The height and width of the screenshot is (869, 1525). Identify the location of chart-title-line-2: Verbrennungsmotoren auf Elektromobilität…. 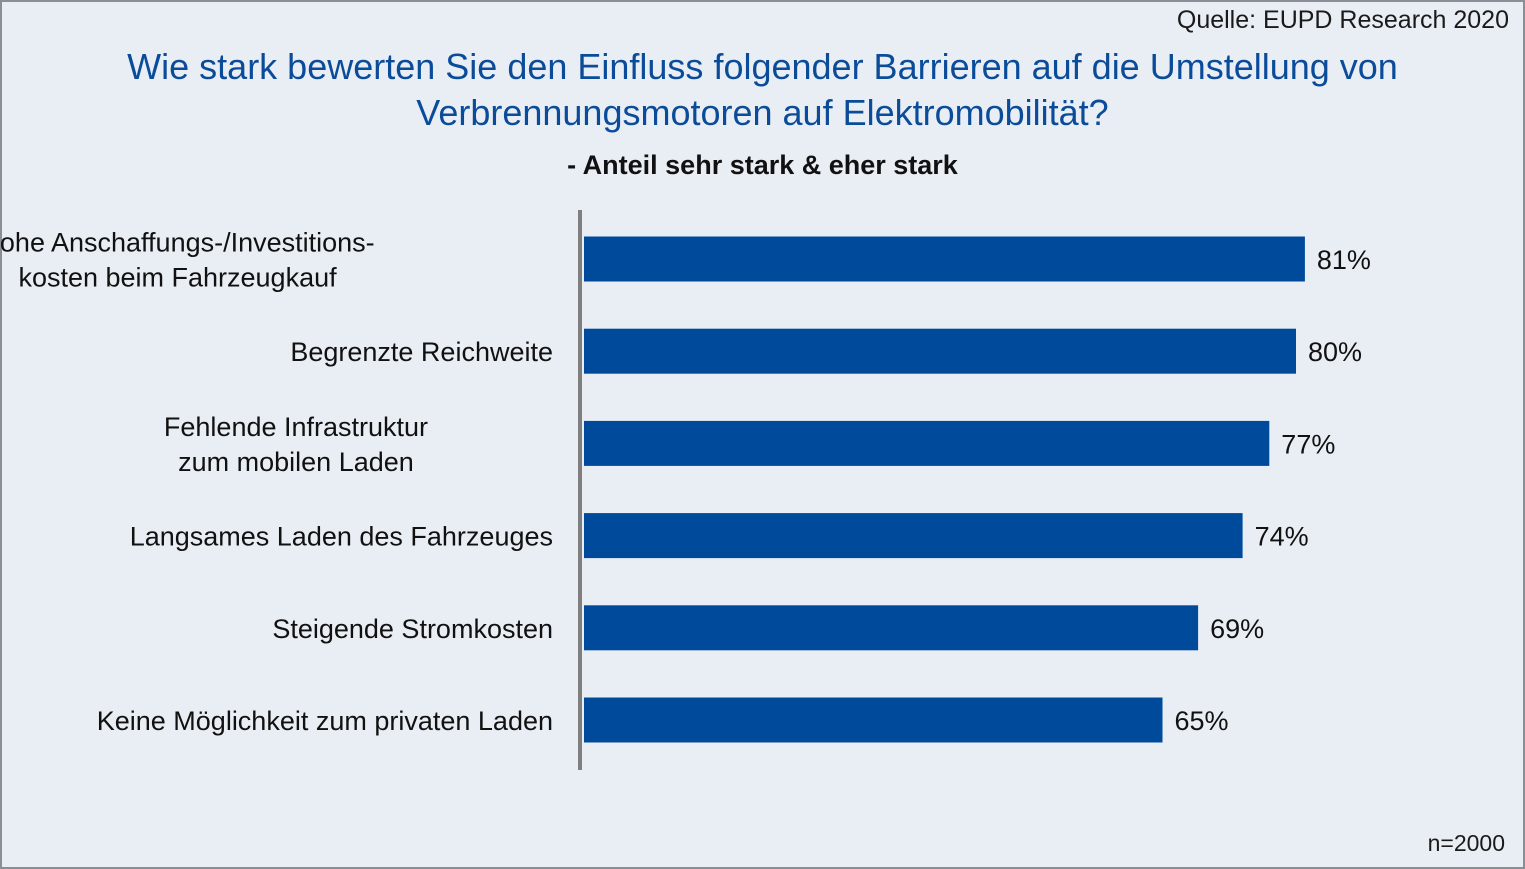
(762, 112).